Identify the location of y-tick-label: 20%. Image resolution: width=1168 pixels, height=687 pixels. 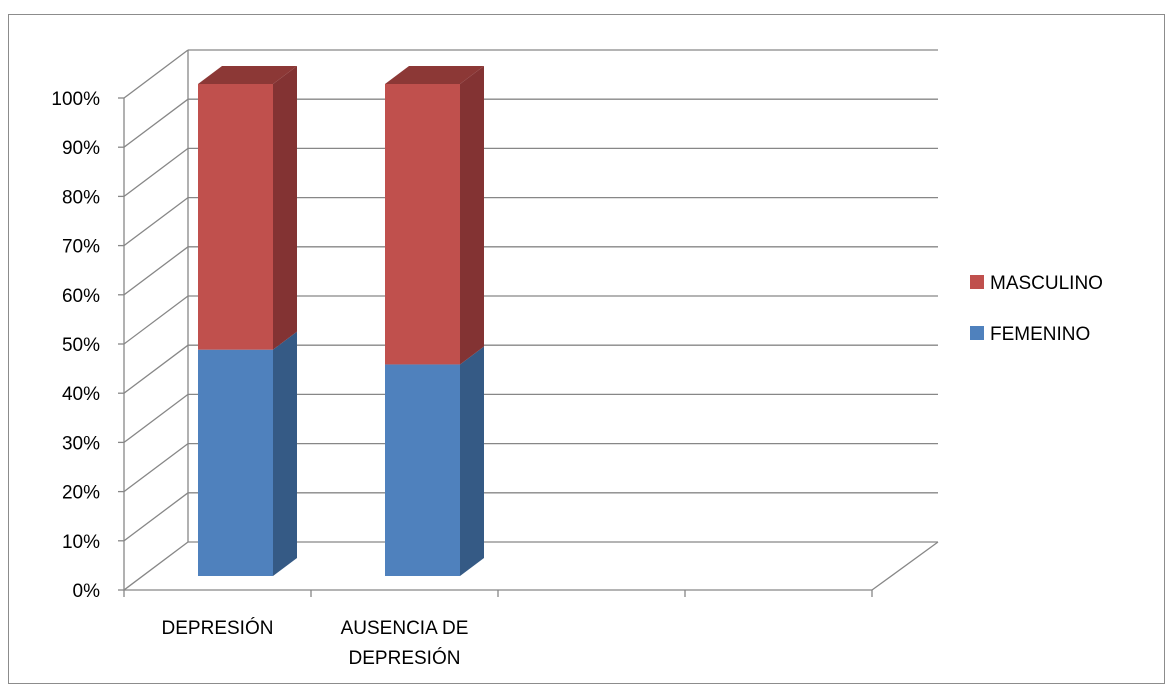
(81, 493).